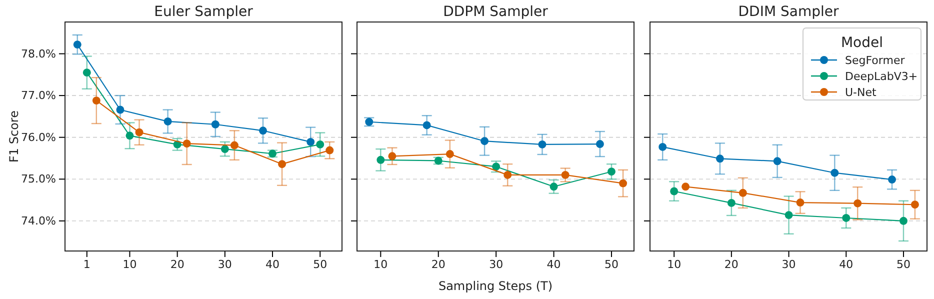 The width and height of the screenshot is (934, 299). Describe the element at coordinates (38, 95) in the screenshot. I see `y-tick-label: 77.0%` at that location.